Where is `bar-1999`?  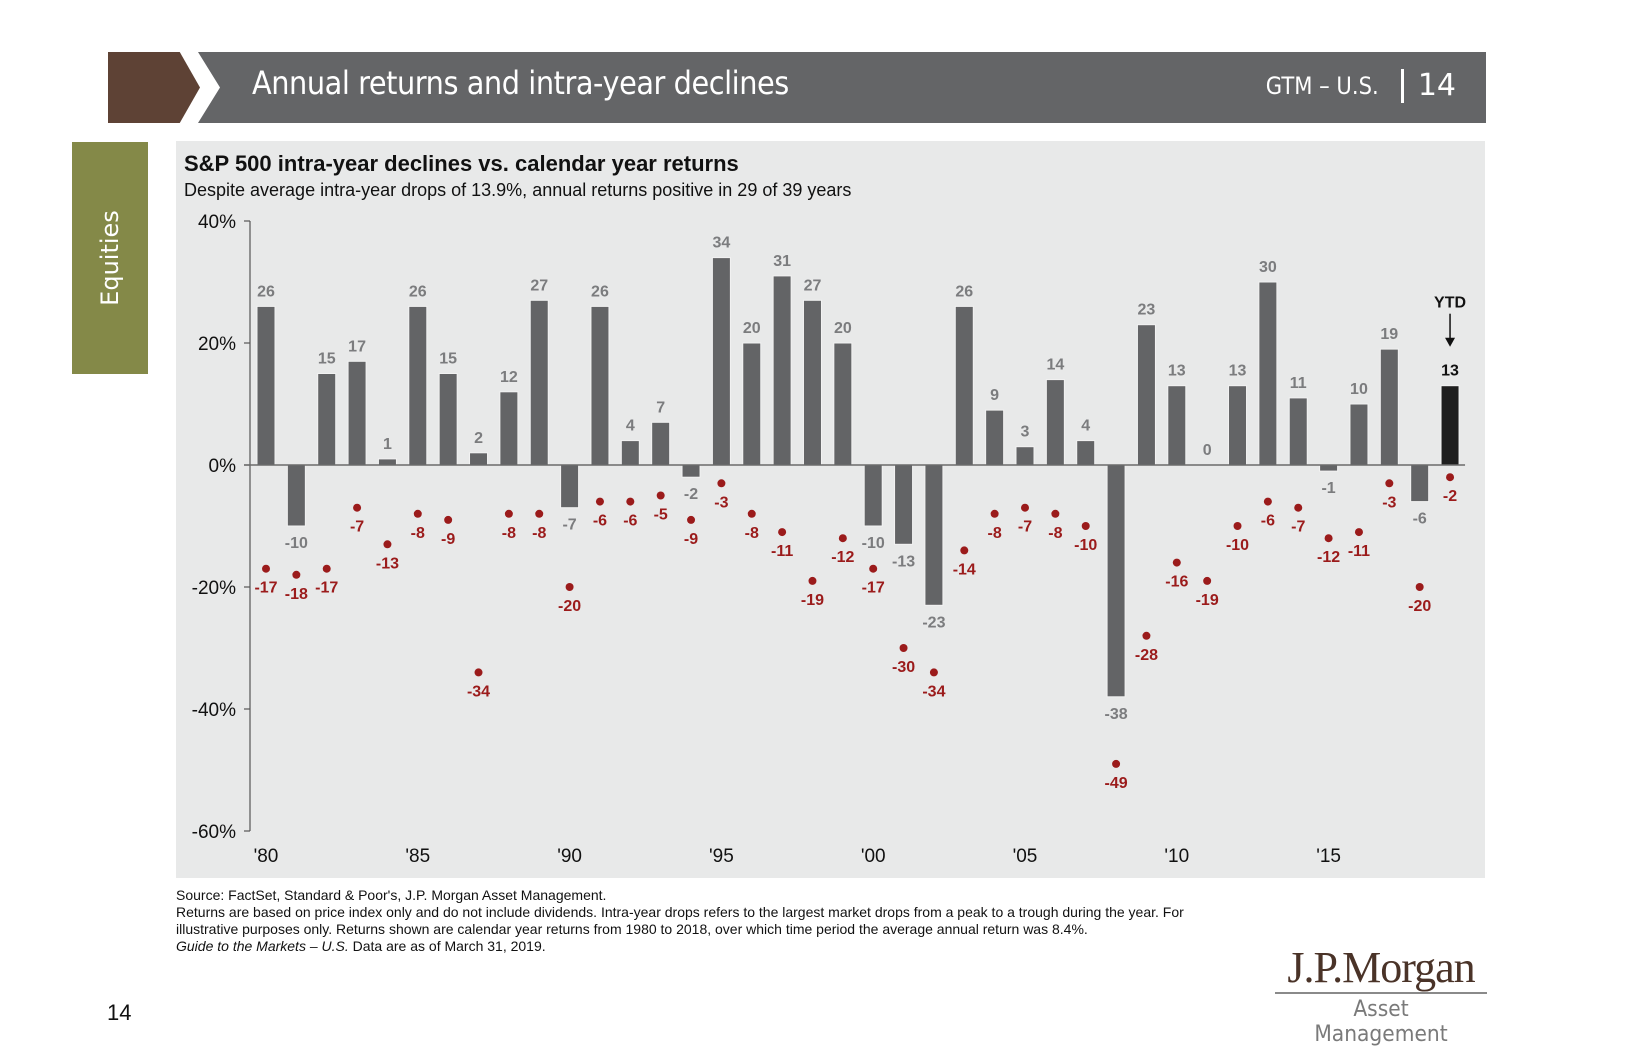
bar-1999 is located at coordinates (843, 404).